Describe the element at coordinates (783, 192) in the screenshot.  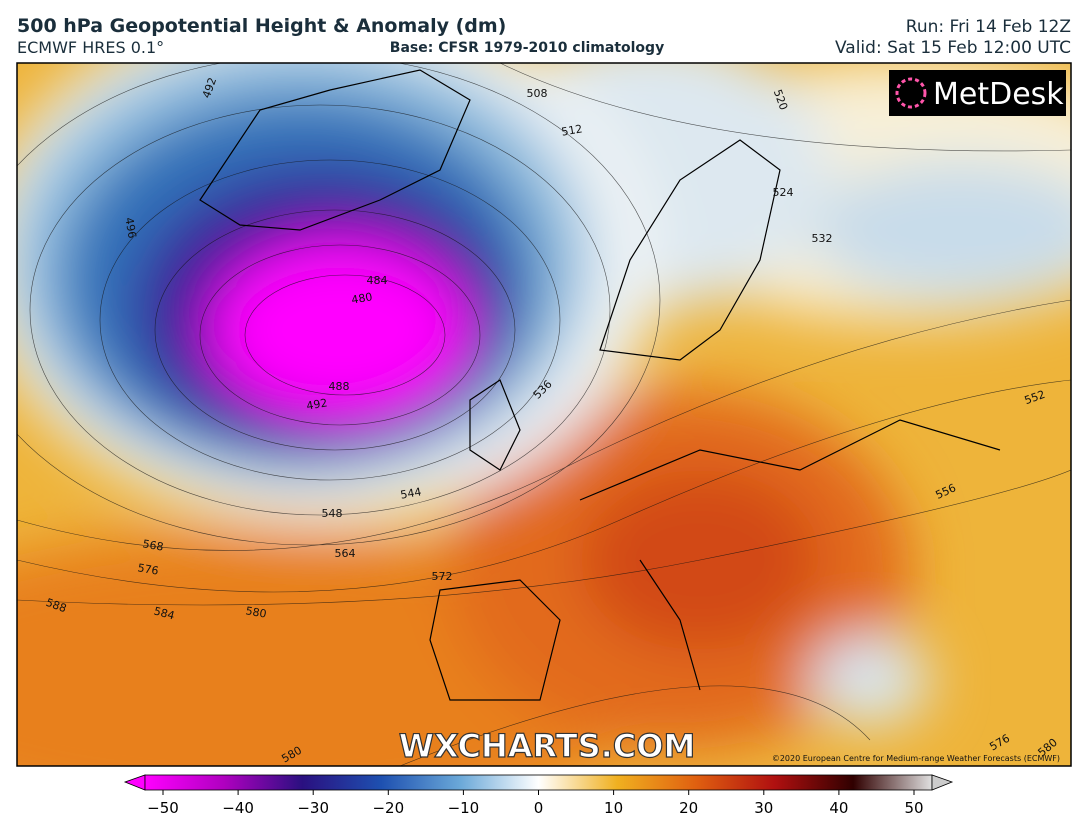
I see `contour-label: 524` at that location.